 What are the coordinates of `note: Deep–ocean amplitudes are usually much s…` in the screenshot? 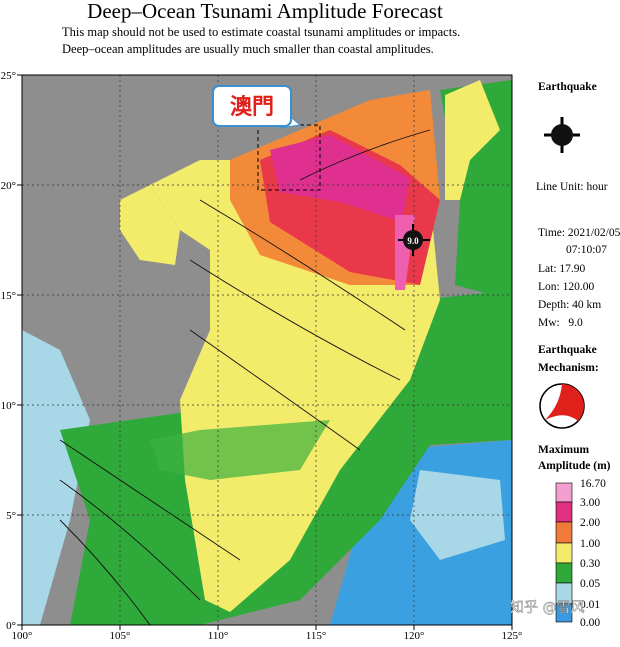 It's located at (248, 49).